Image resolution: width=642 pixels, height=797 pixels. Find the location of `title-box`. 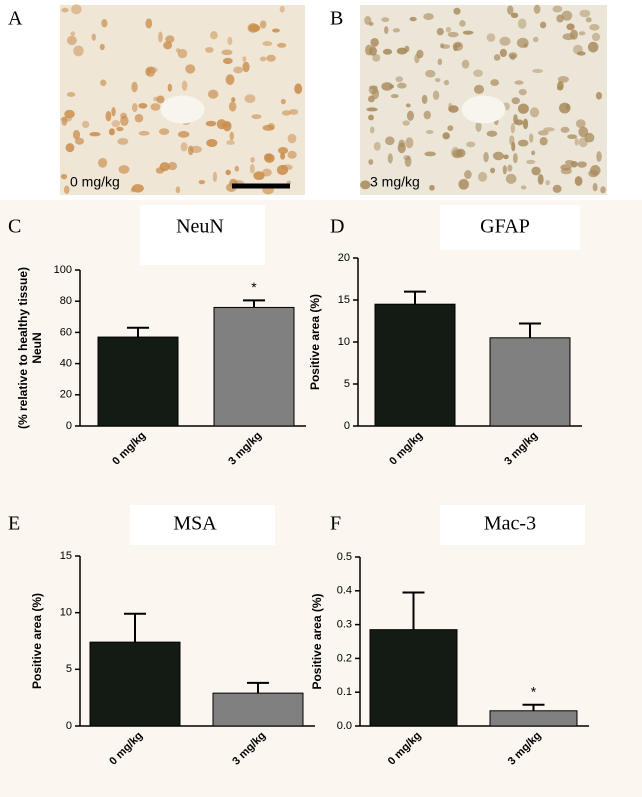

title-box is located at coordinates (202, 525).